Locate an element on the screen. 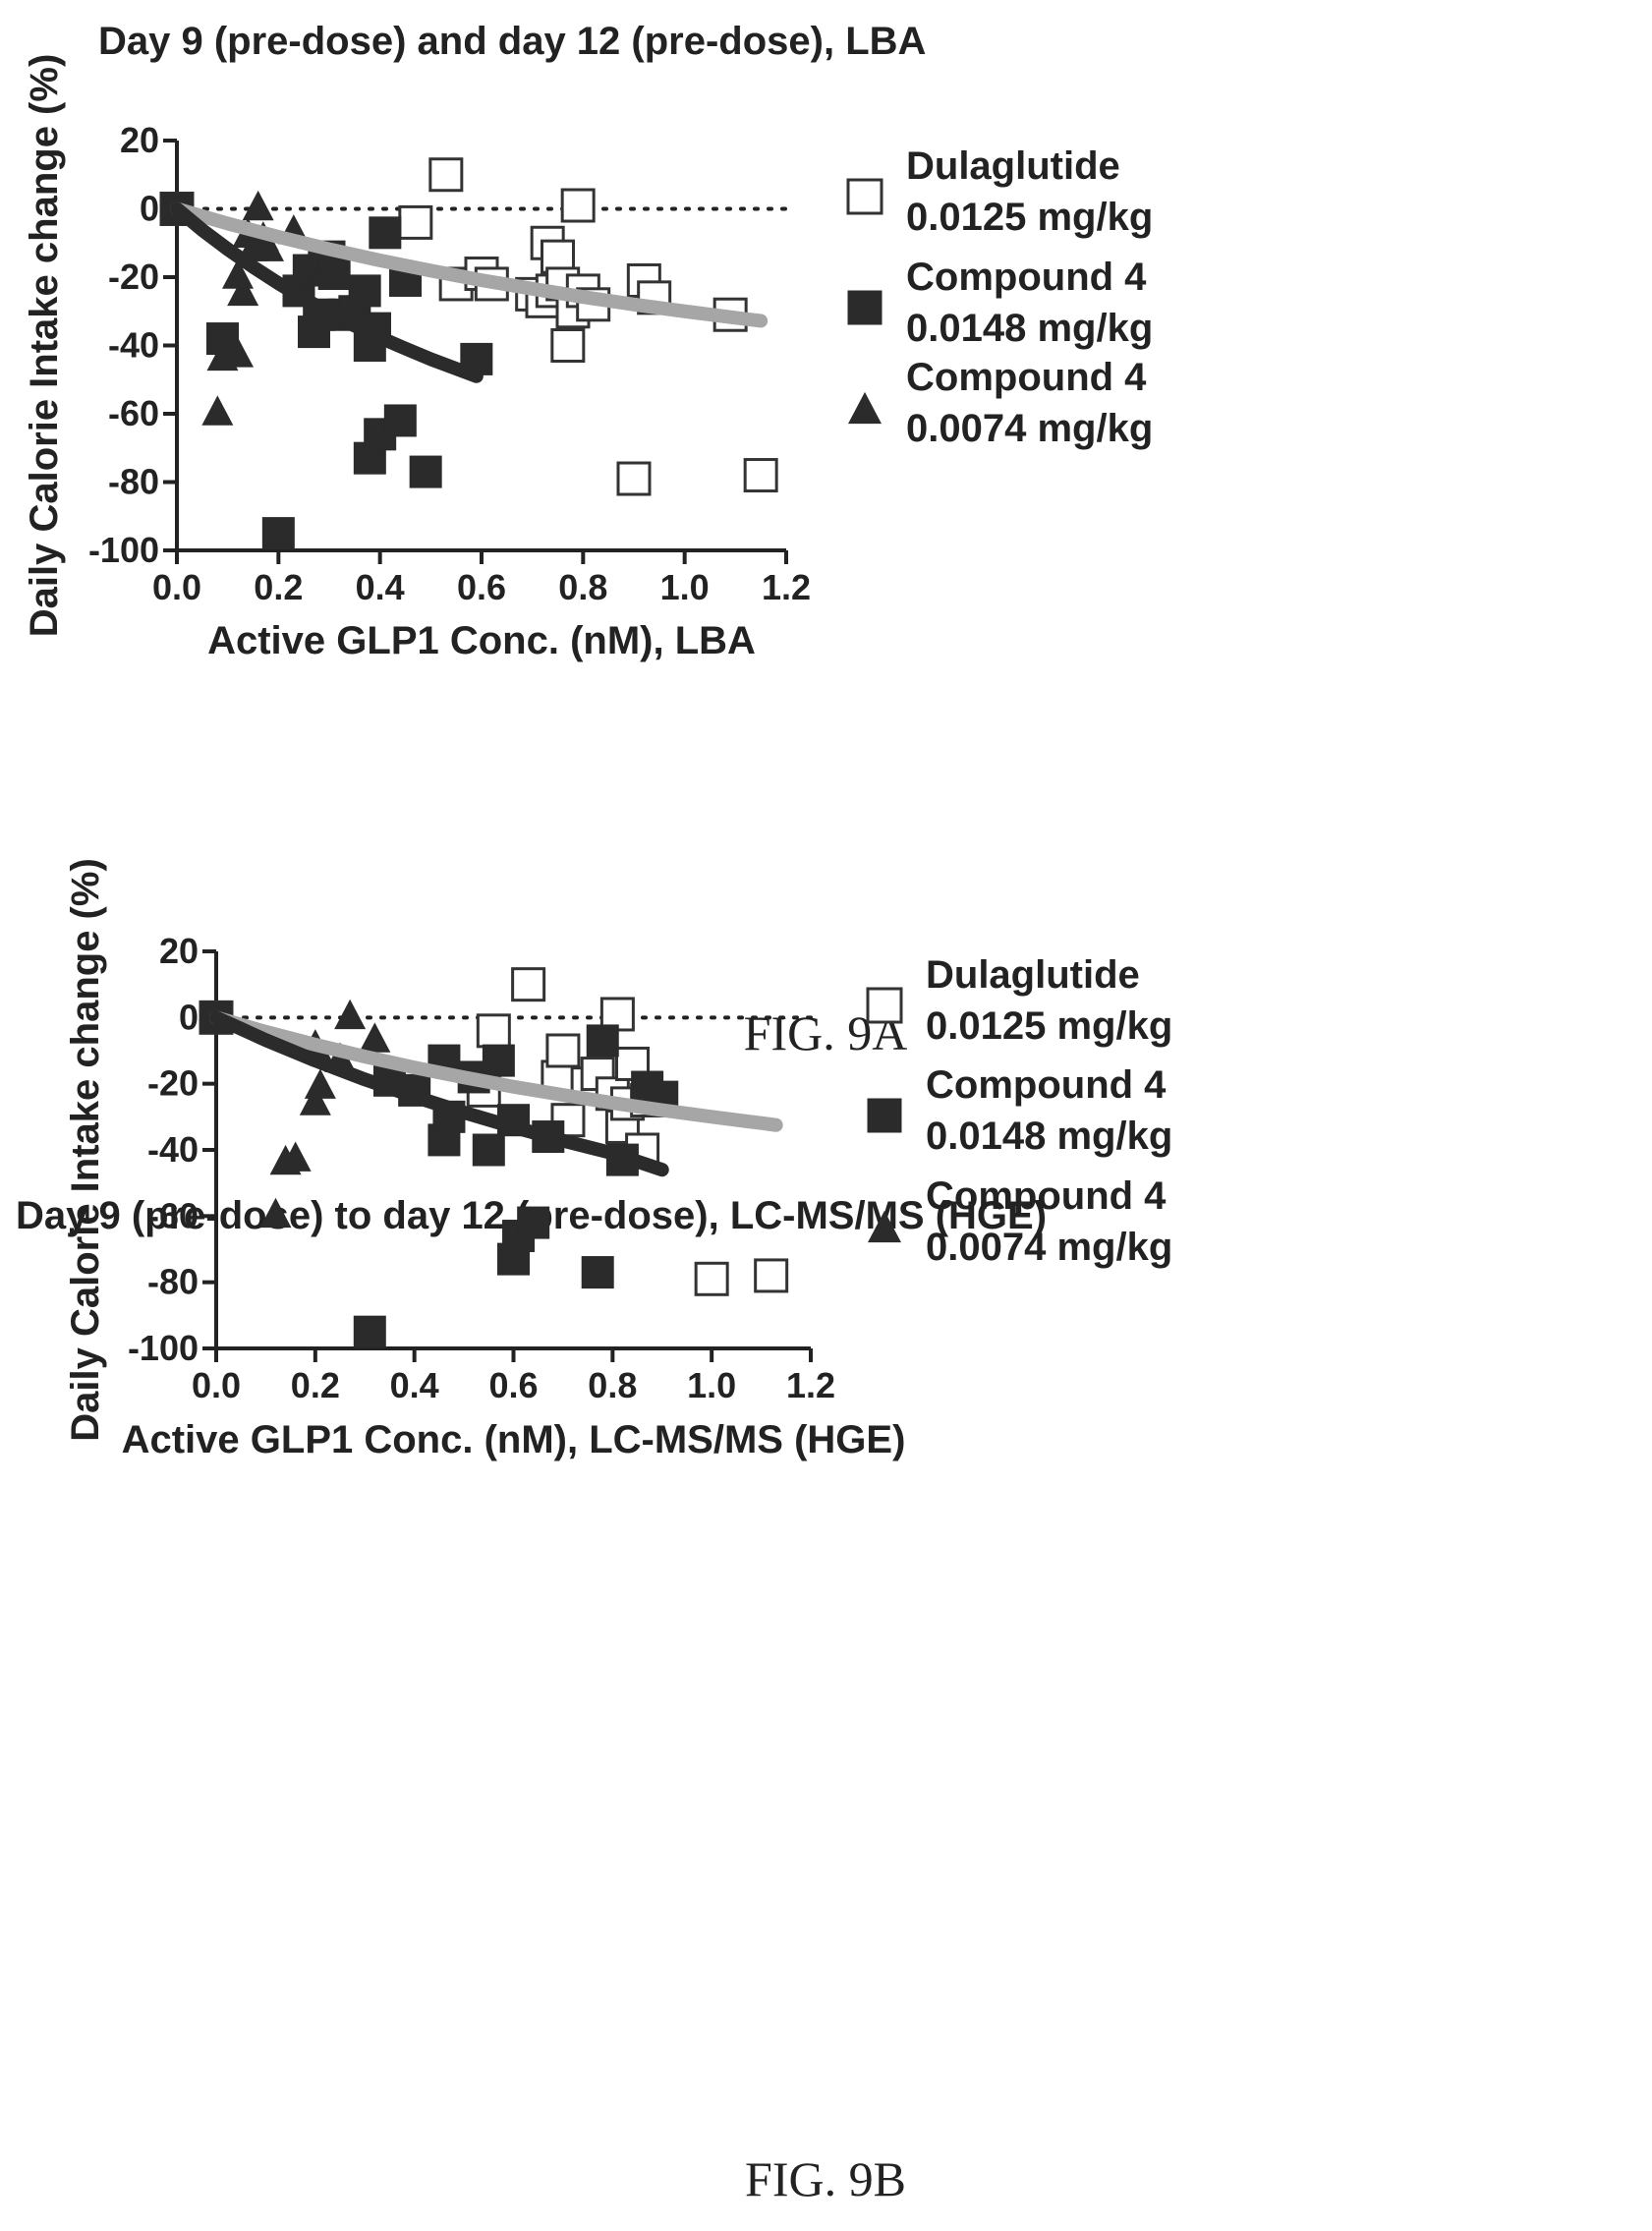  chart-b-x-axis-label: Active GLP1 Conc. (nM), LC-MS/MS (HGE) is located at coordinates (514, 1440).